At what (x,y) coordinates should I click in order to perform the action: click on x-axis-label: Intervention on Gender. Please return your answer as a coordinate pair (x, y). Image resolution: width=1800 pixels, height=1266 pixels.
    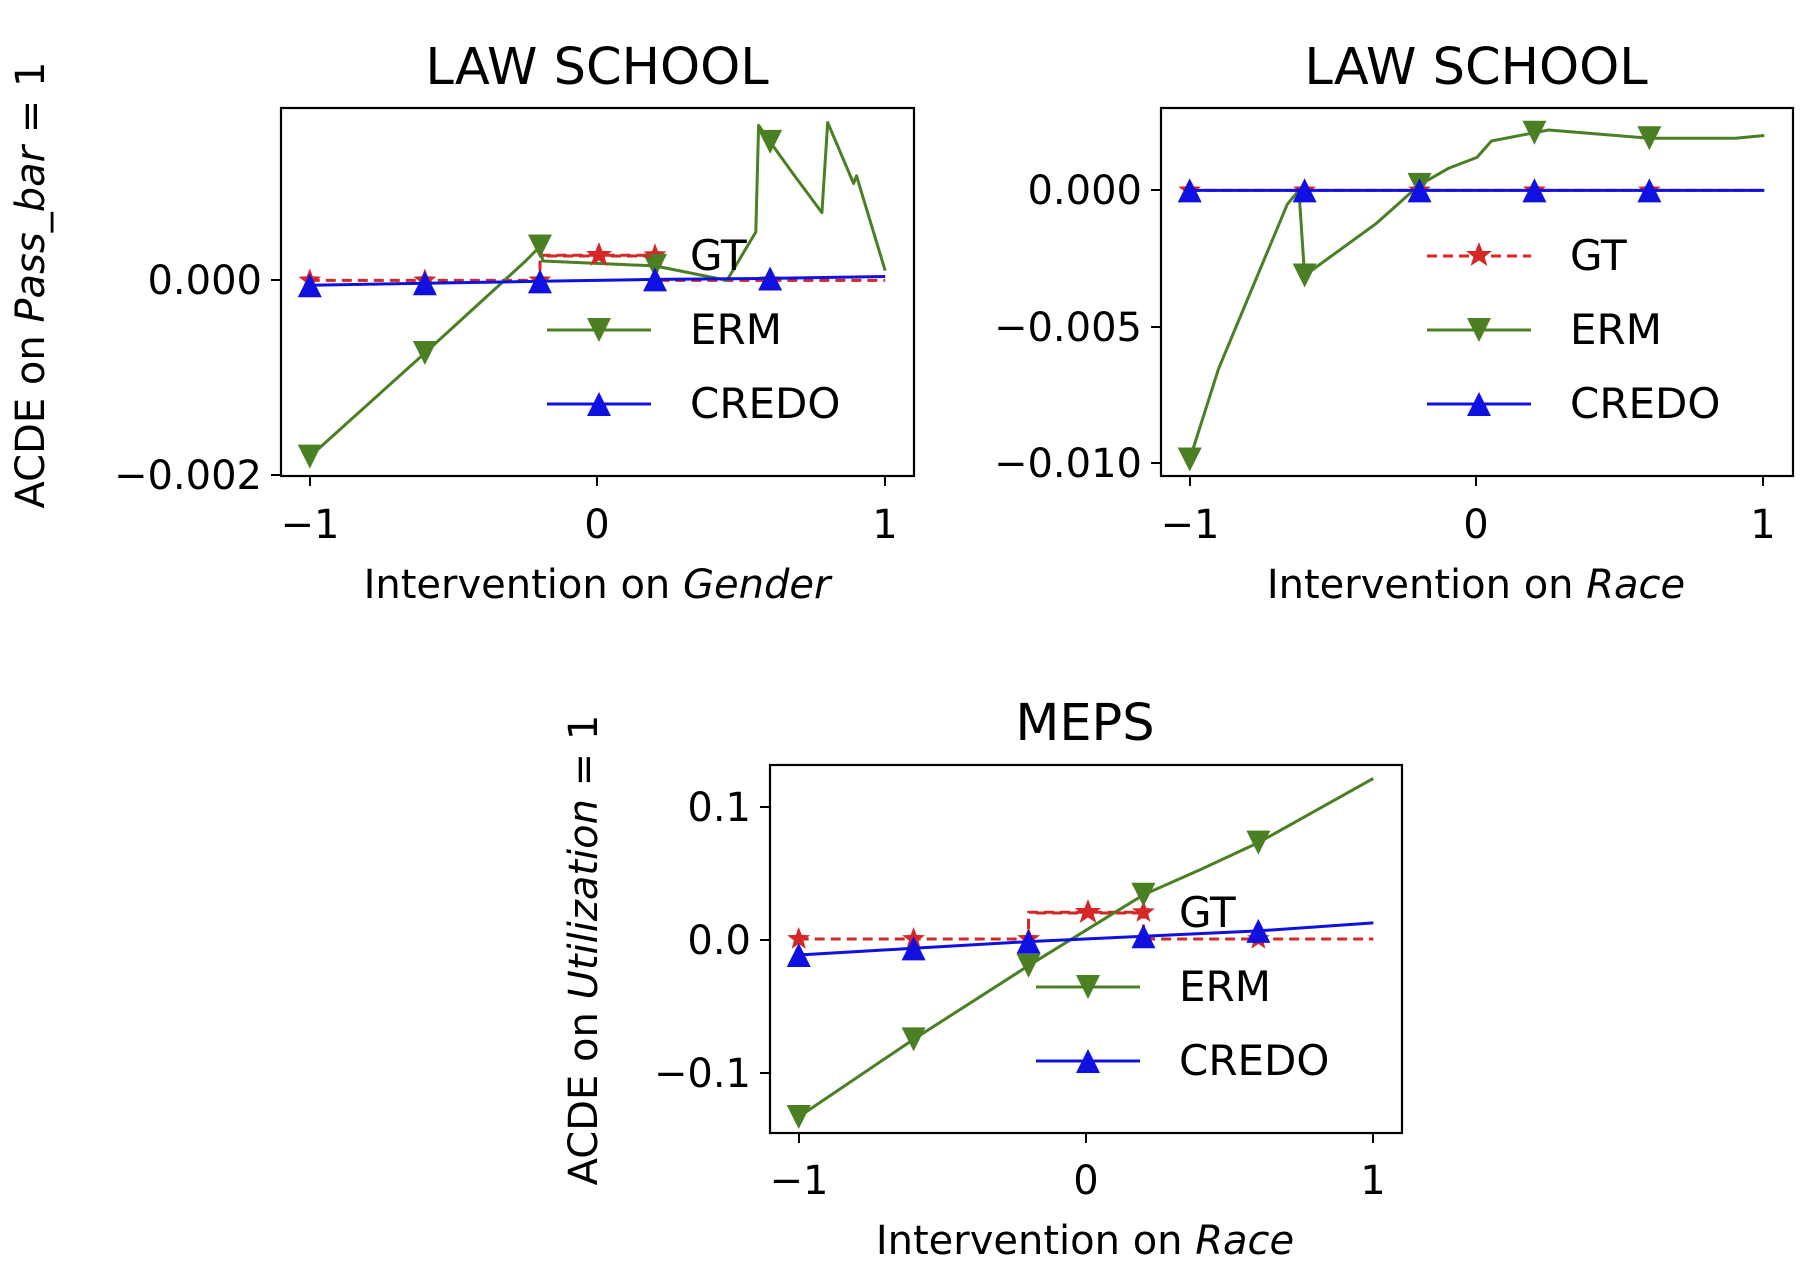
    Looking at the image, I should click on (598, 585).